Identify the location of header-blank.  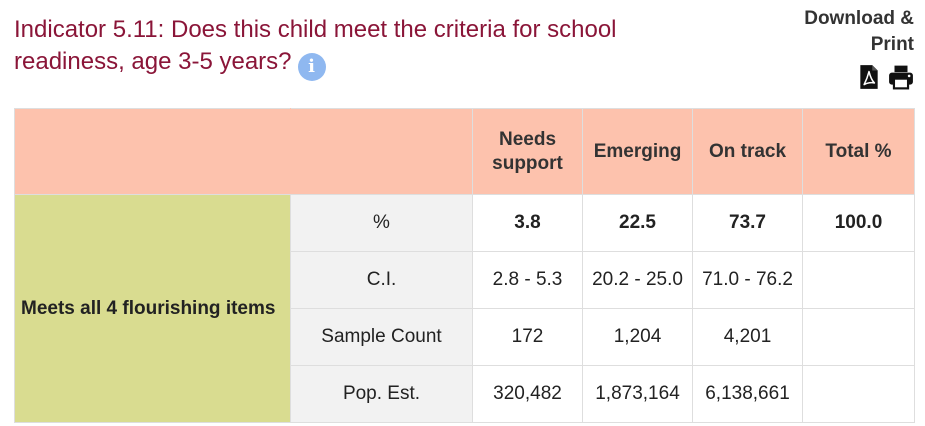
(152, 151).